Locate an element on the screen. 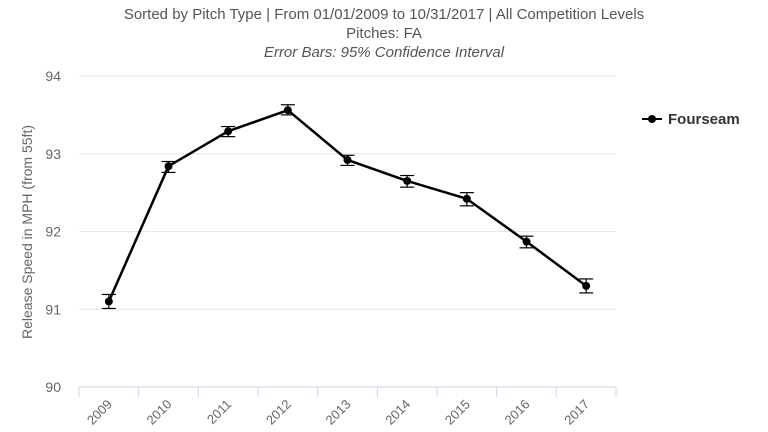 The image size is (768, 432). x-tick-label: 2012 is located at coordinates (278, 412).